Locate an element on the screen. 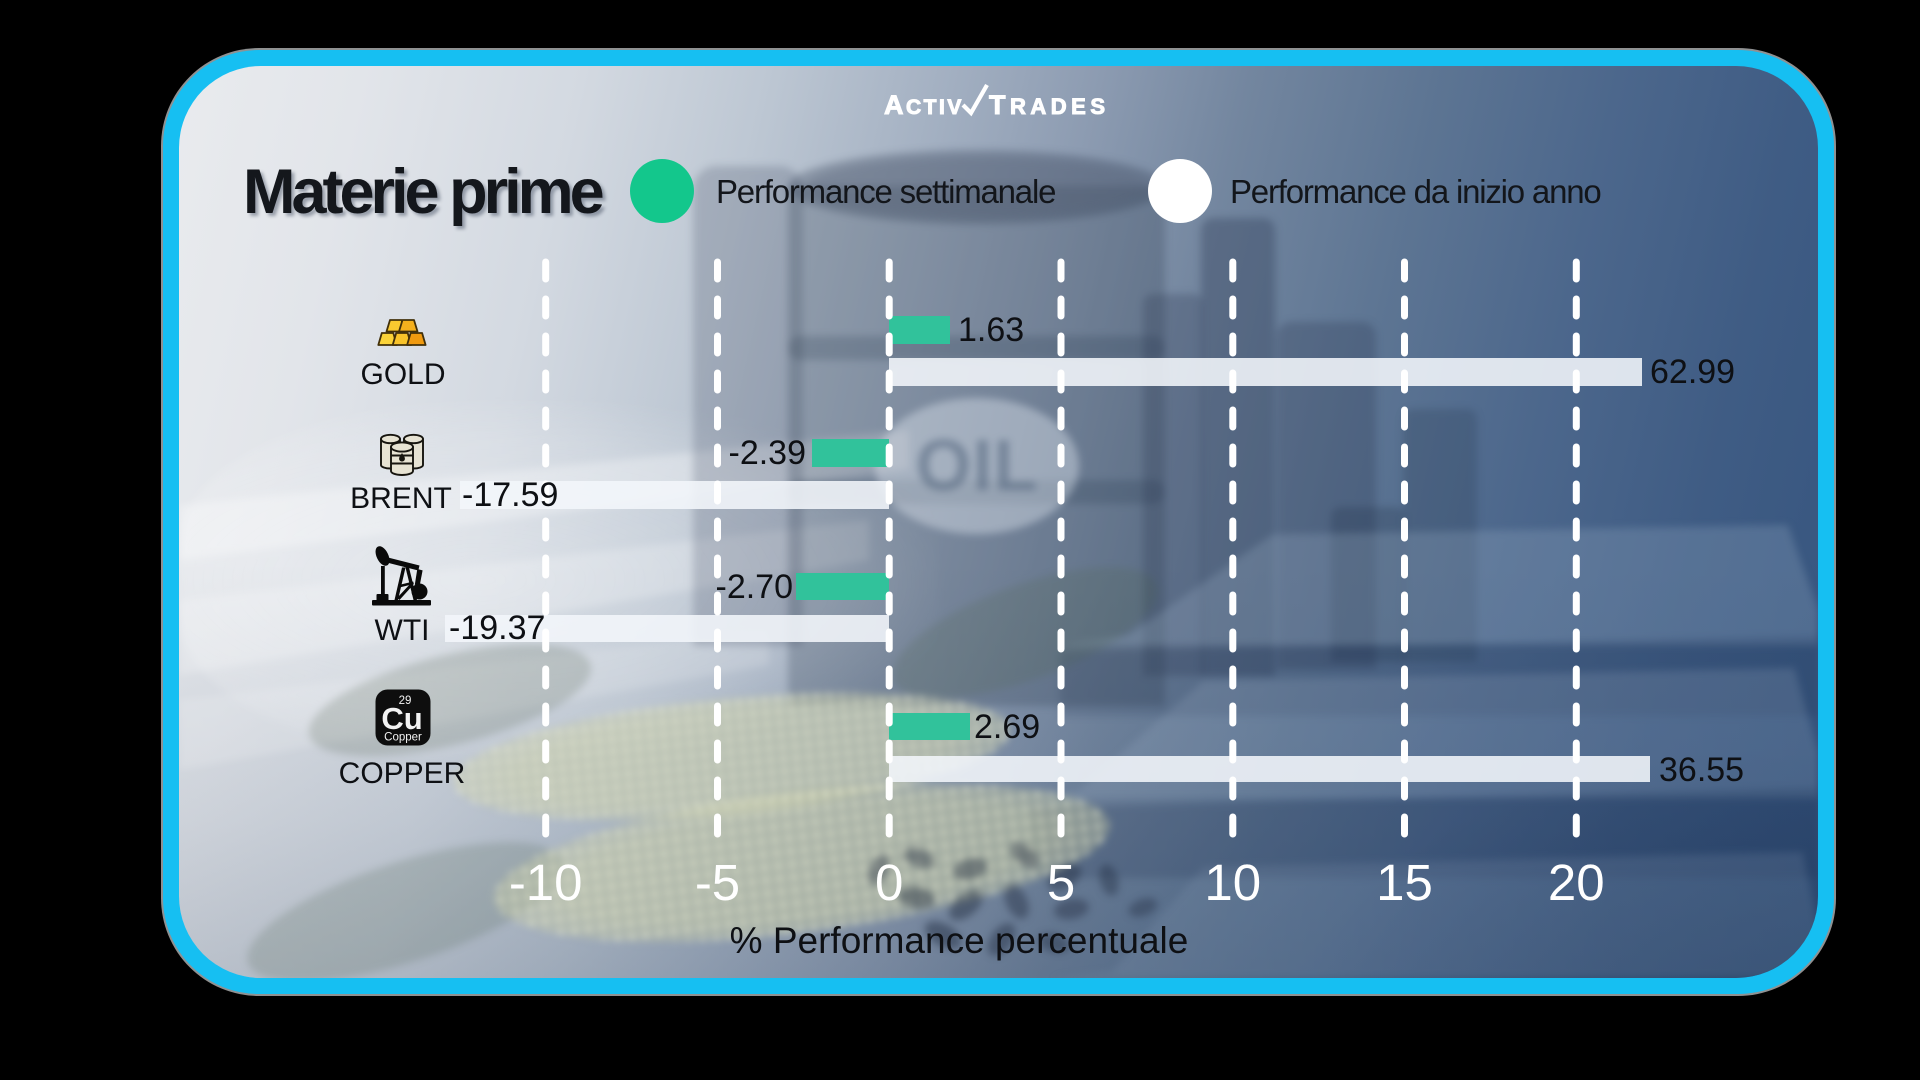 The image size is (1920, 1080). svg-text: Copper is located at coordinates (403, 738).